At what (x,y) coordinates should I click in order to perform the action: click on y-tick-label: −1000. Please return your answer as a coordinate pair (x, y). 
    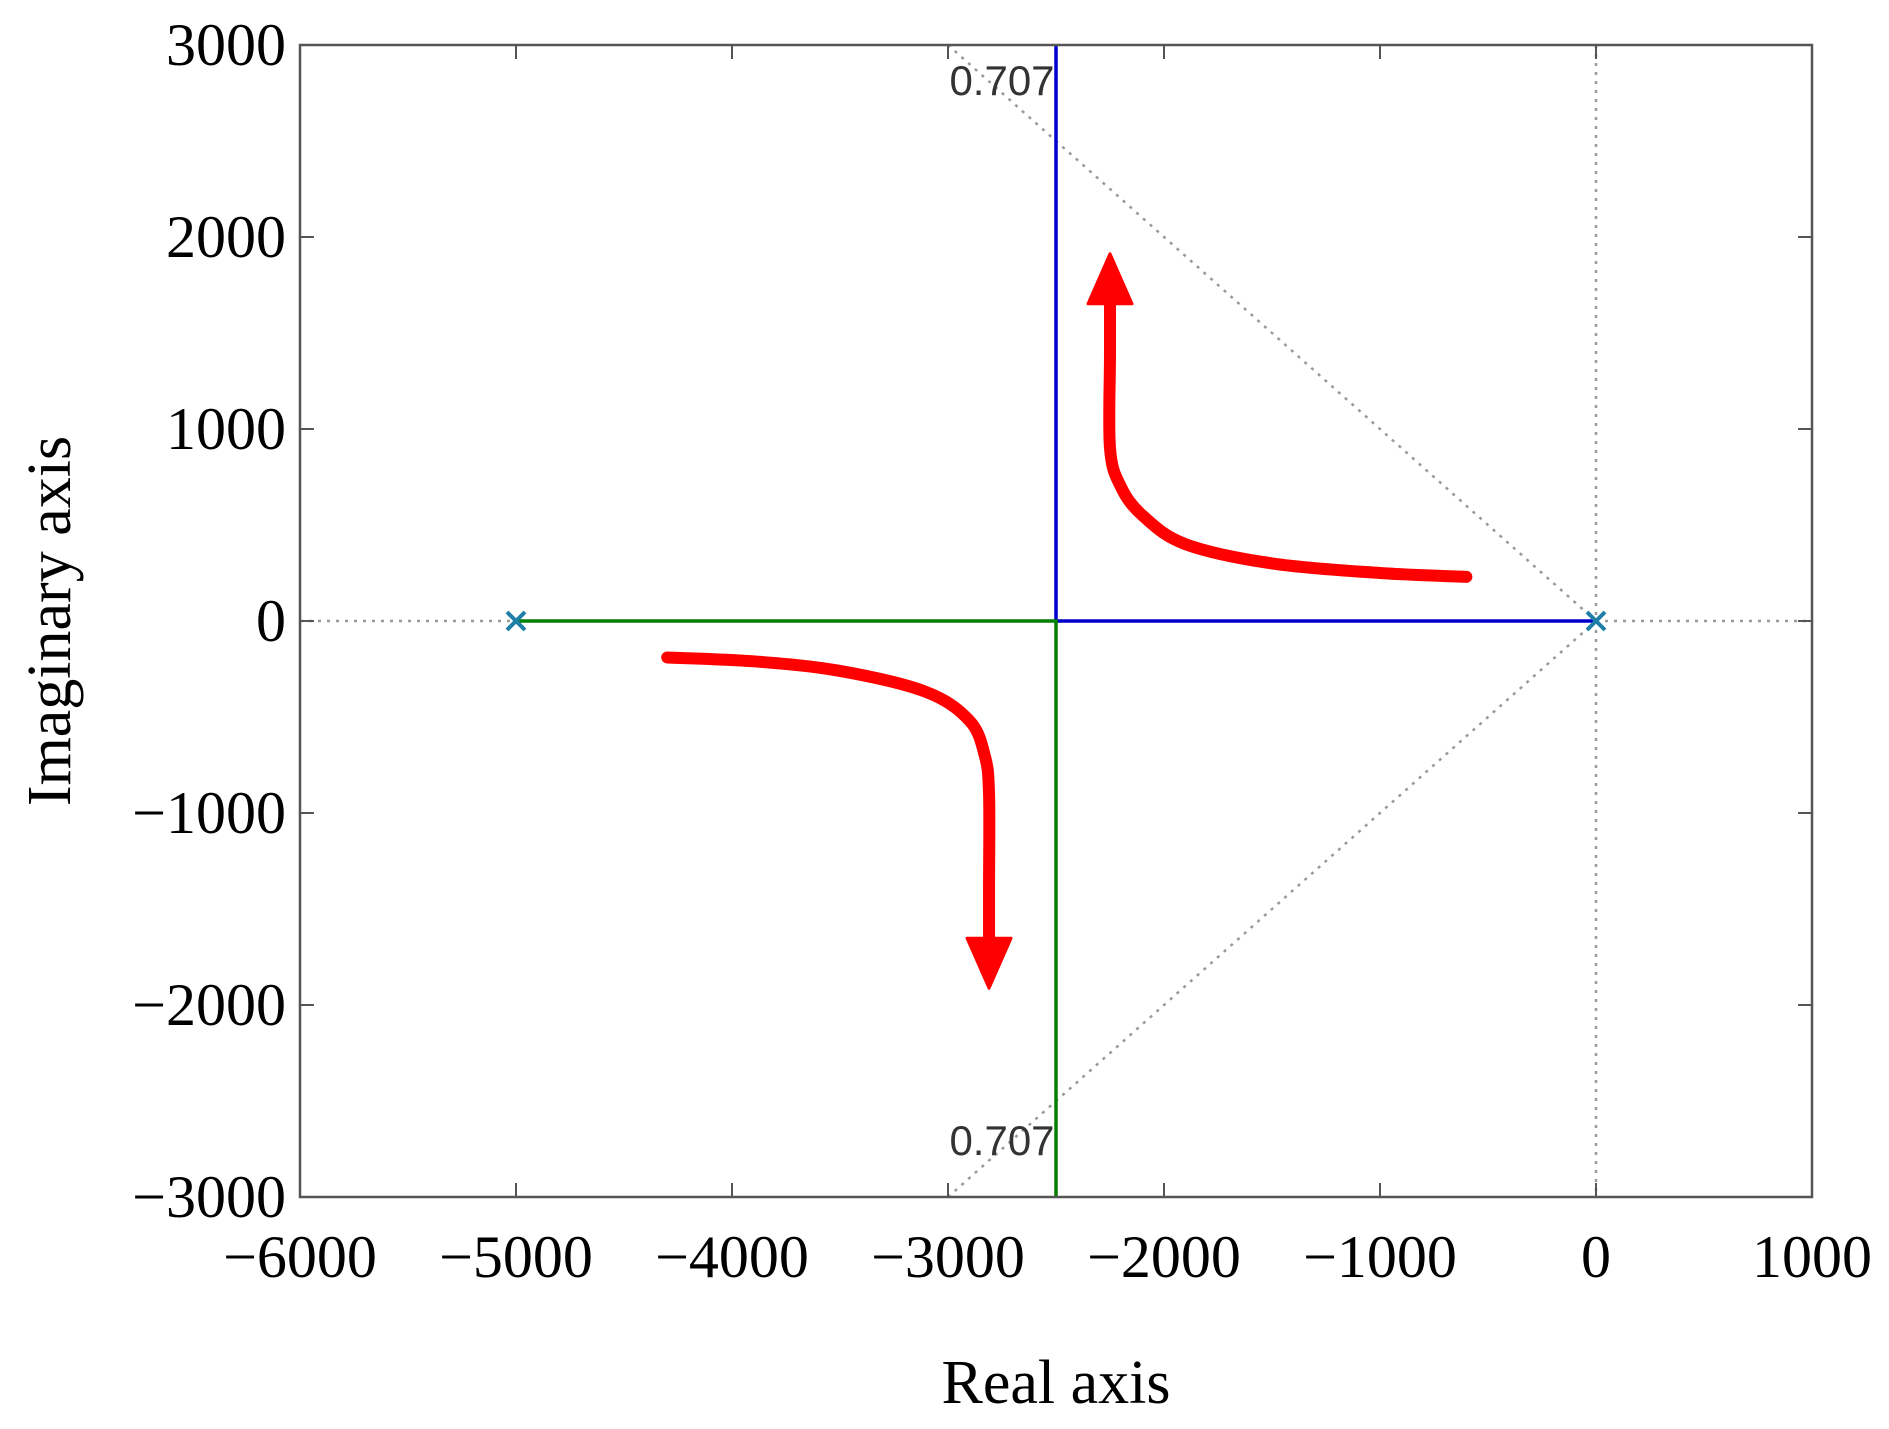
    Looking at the image, I should click on (209, 813).